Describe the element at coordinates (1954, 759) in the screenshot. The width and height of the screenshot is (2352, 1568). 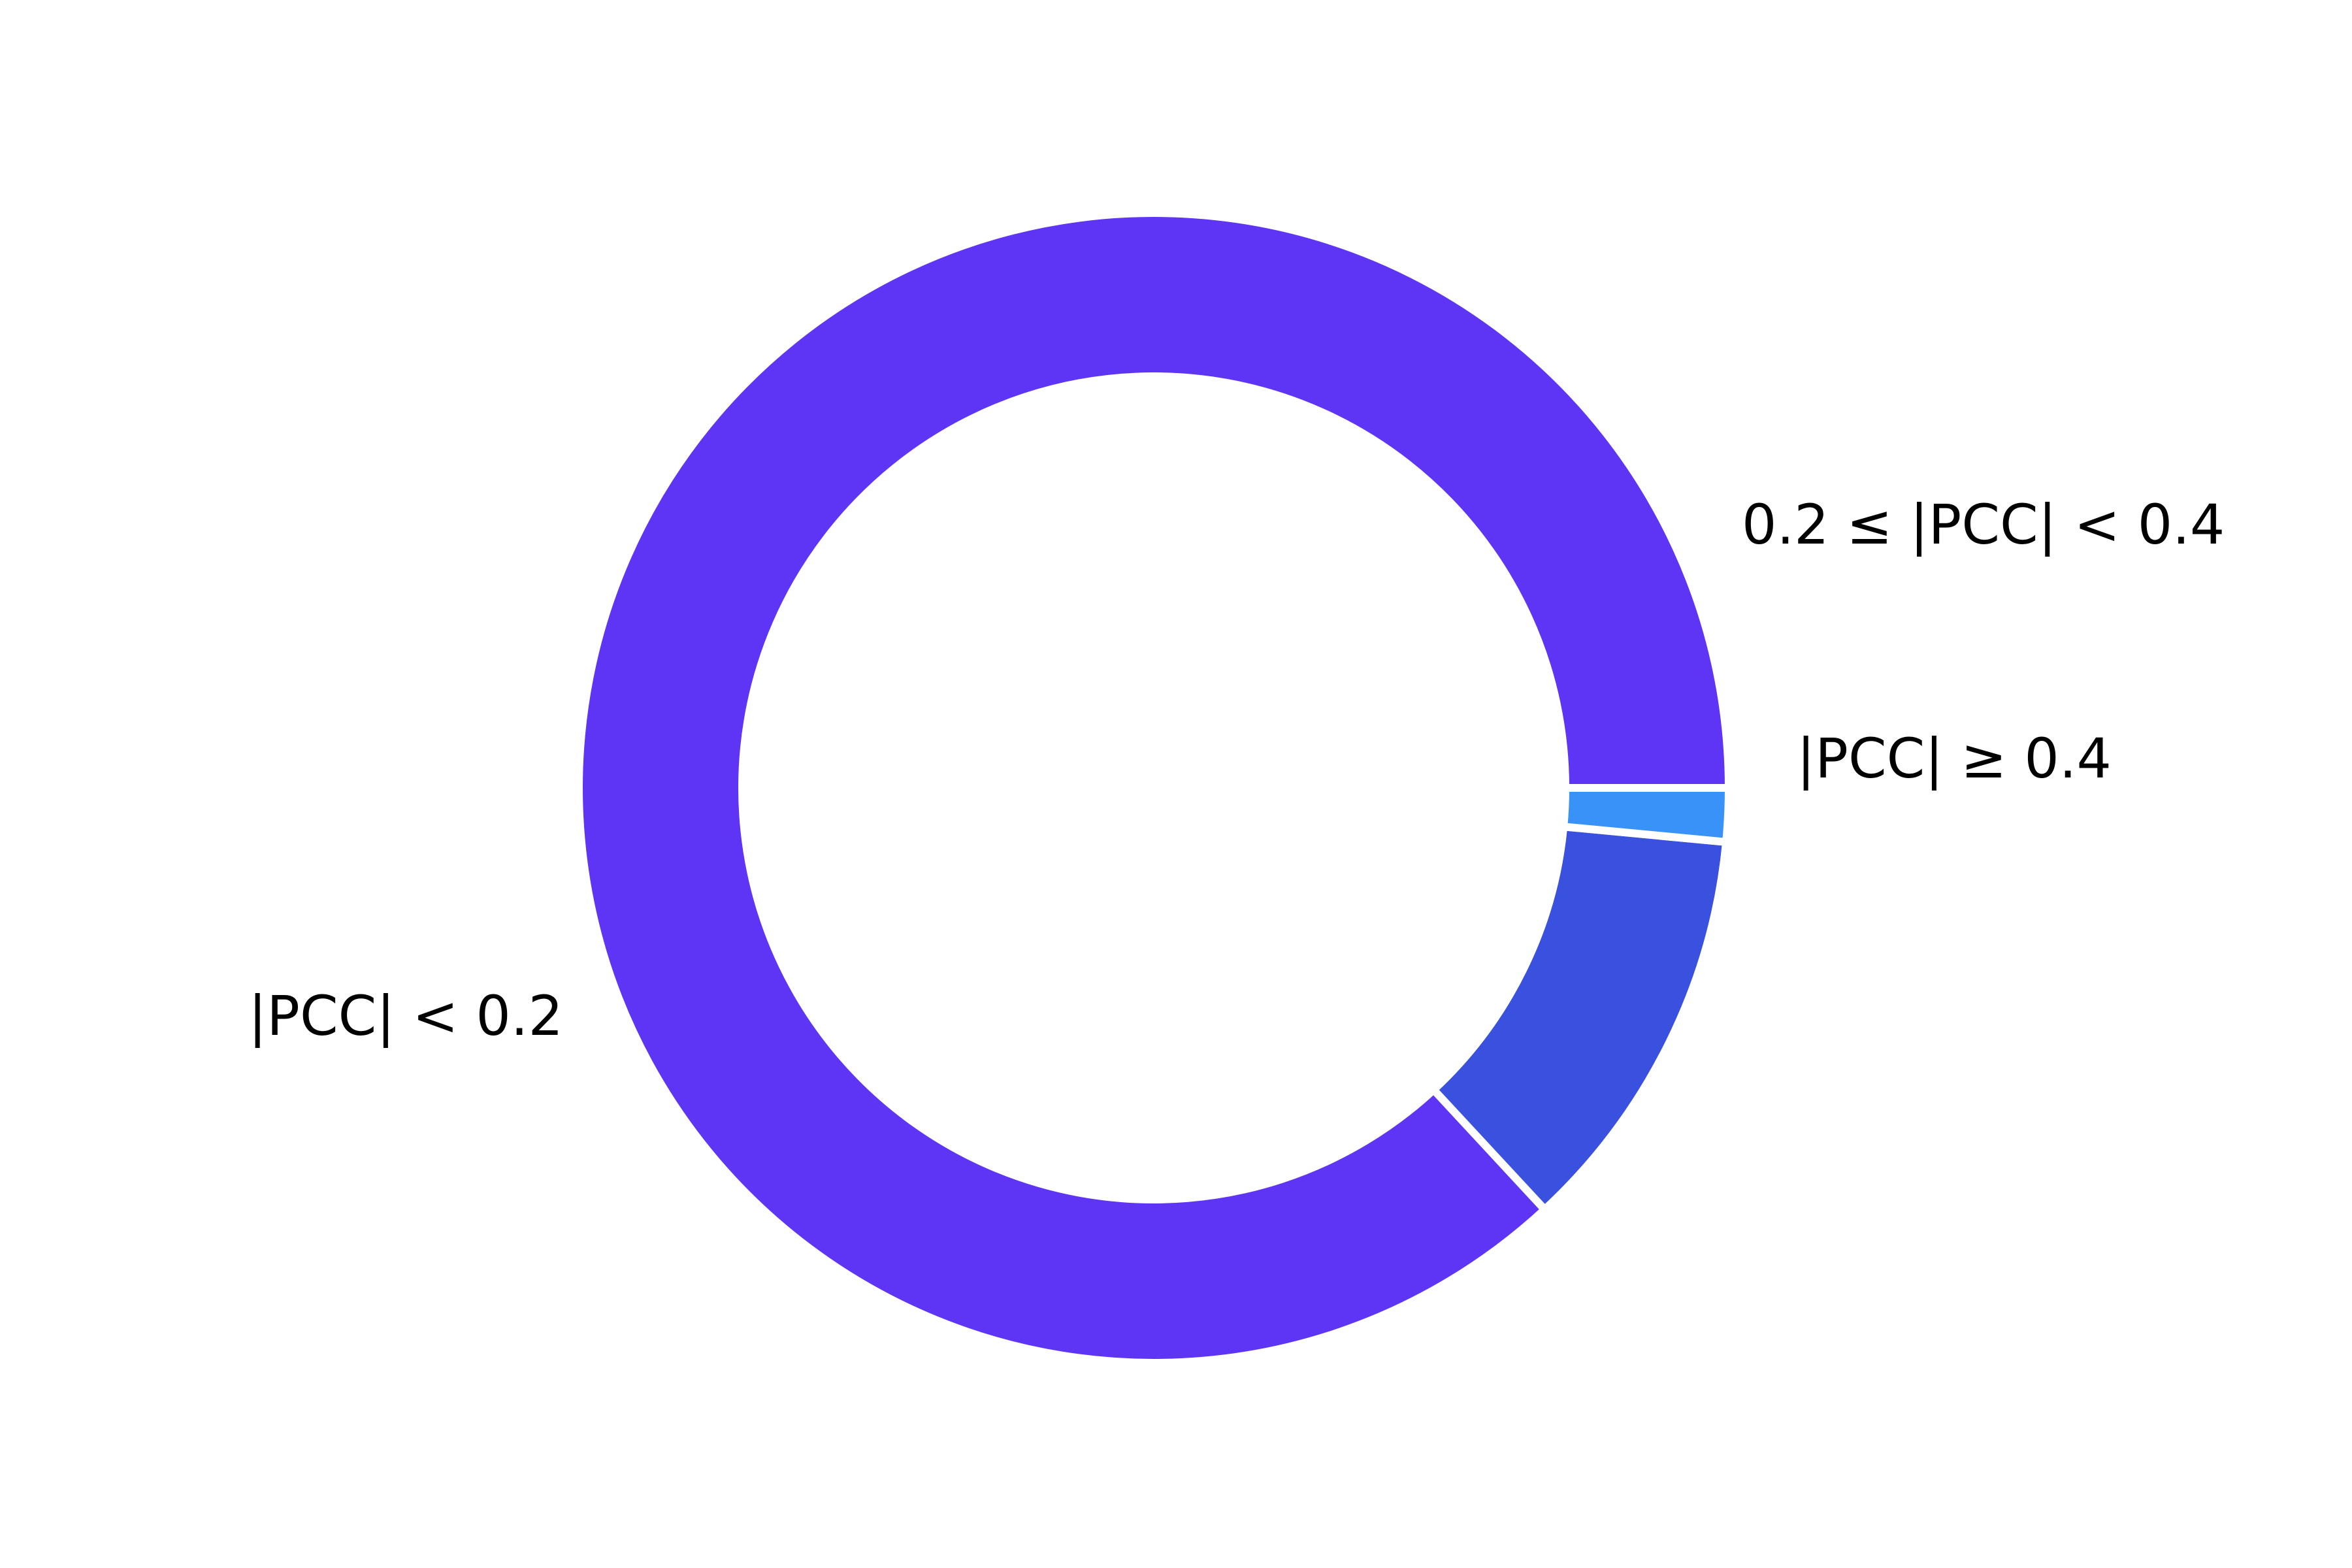
I see `slice-label-high: |PCC| ≥ 0.4` at that location.